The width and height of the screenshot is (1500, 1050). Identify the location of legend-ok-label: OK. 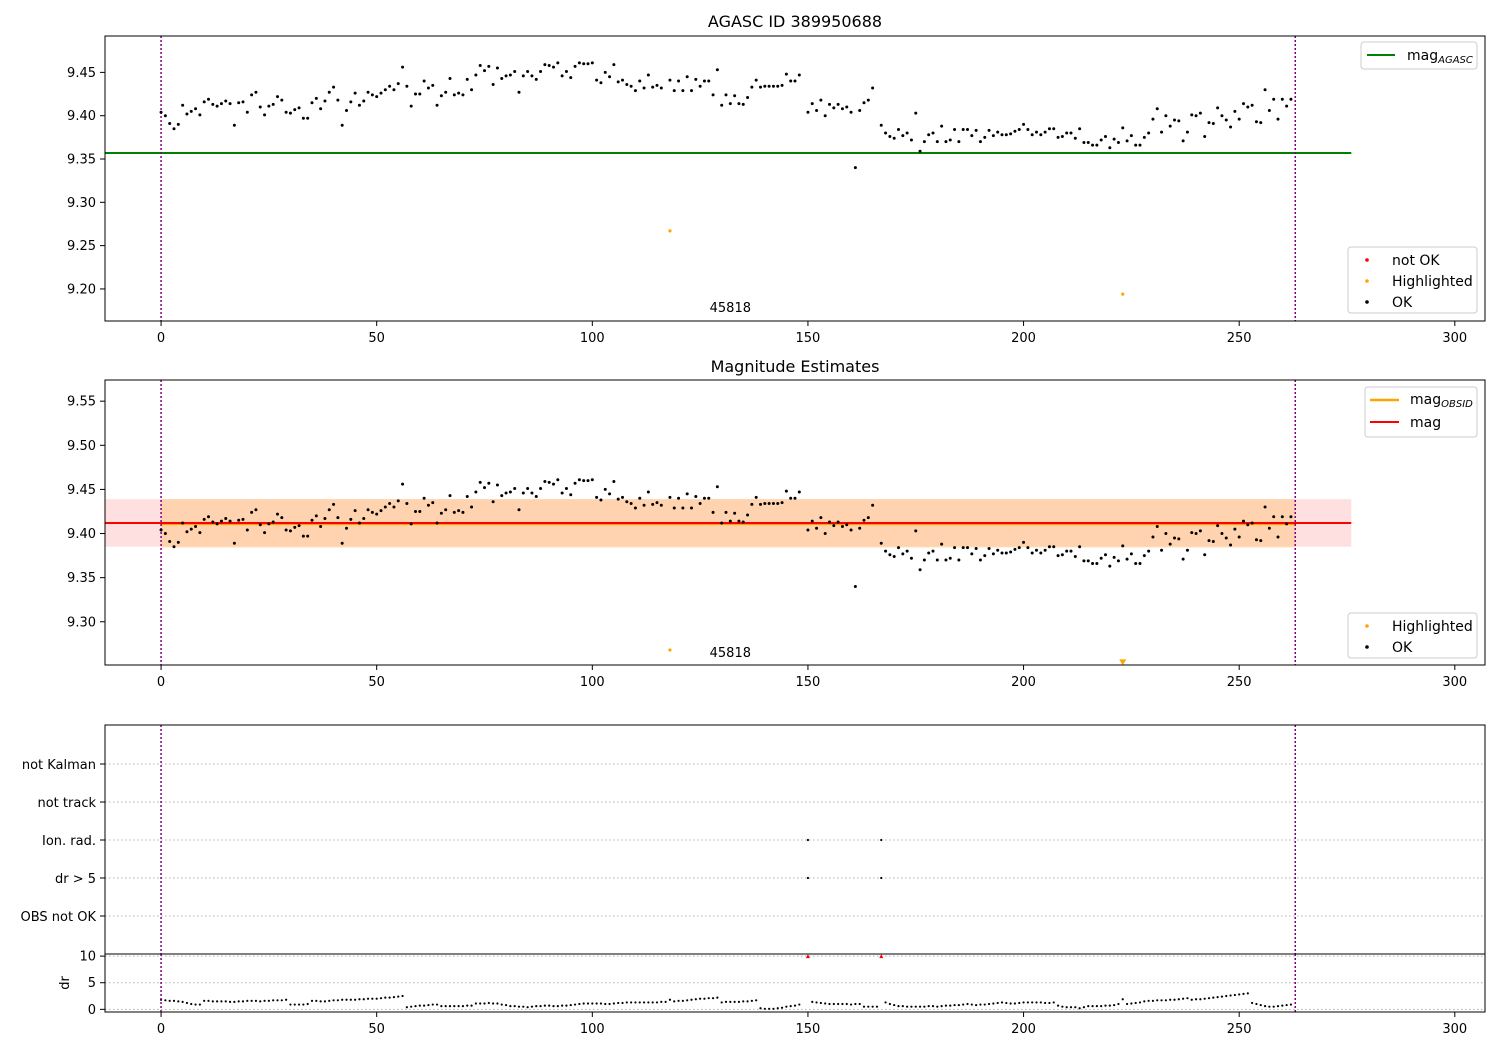
(1402, 303).